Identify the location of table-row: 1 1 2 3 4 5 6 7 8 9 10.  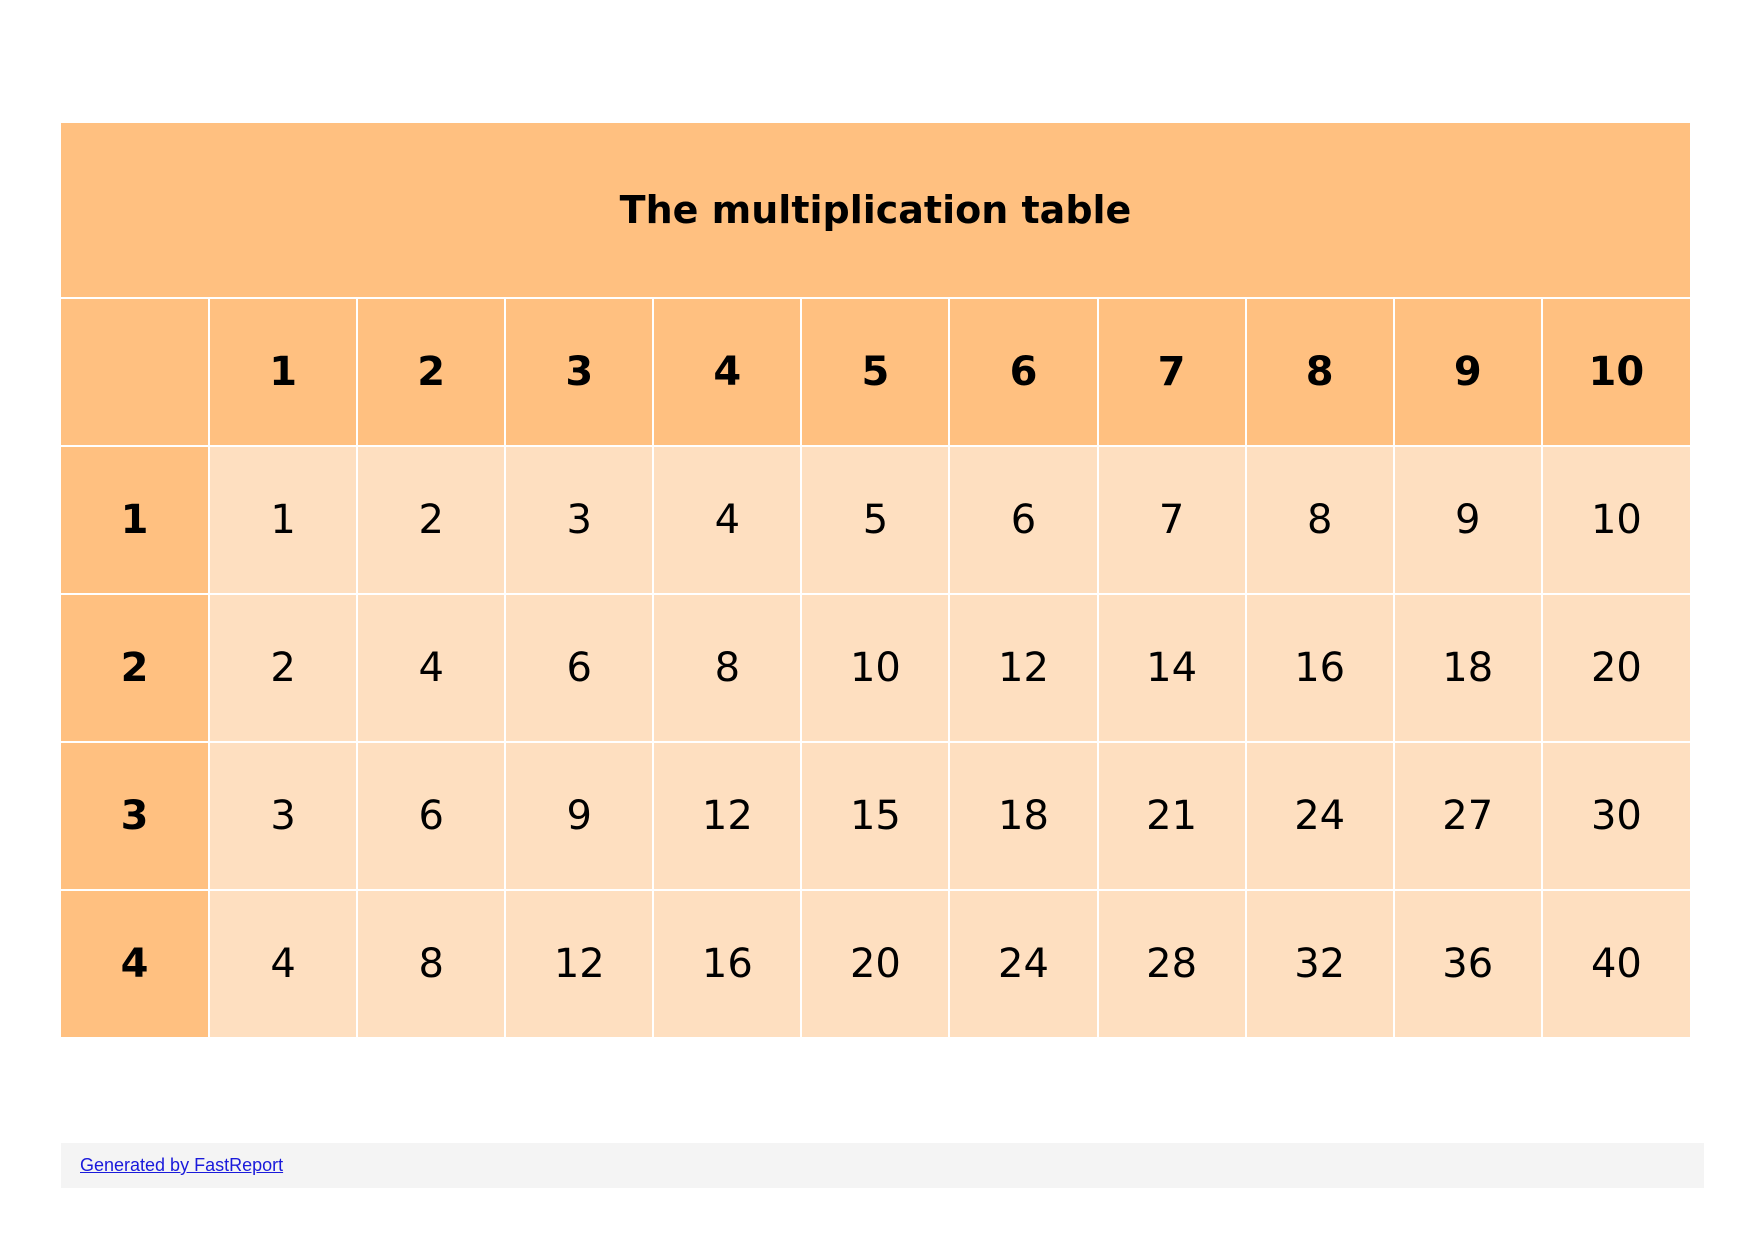
(875, 520).